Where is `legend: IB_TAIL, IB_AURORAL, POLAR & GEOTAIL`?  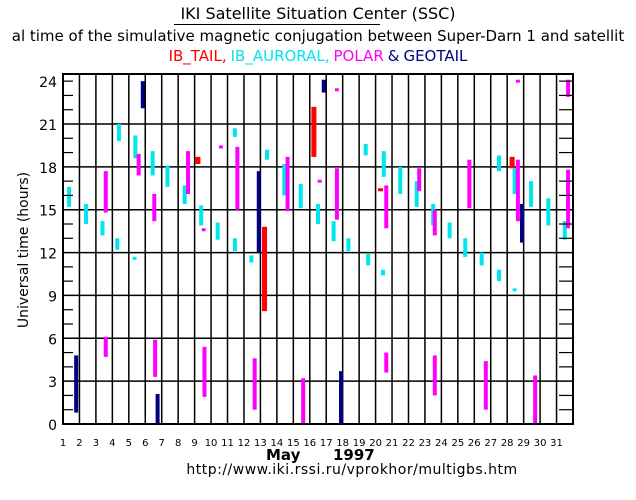
legend: IB_TAIL, IB_AURORAL, POLAR & GEOTAIL is located at coordinates (318, 56).